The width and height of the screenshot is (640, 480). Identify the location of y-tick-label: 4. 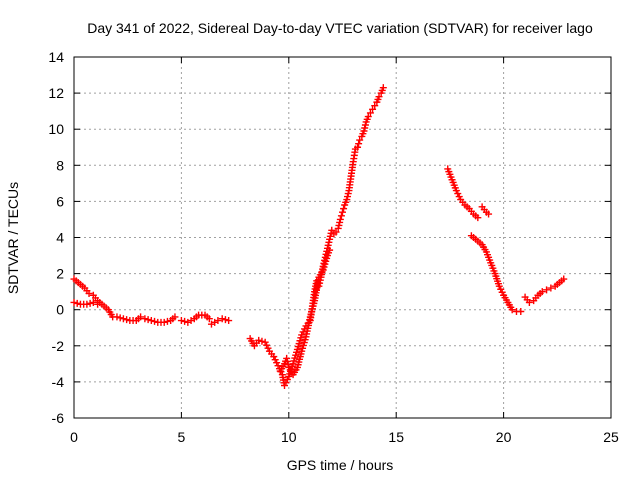
(60, 238).